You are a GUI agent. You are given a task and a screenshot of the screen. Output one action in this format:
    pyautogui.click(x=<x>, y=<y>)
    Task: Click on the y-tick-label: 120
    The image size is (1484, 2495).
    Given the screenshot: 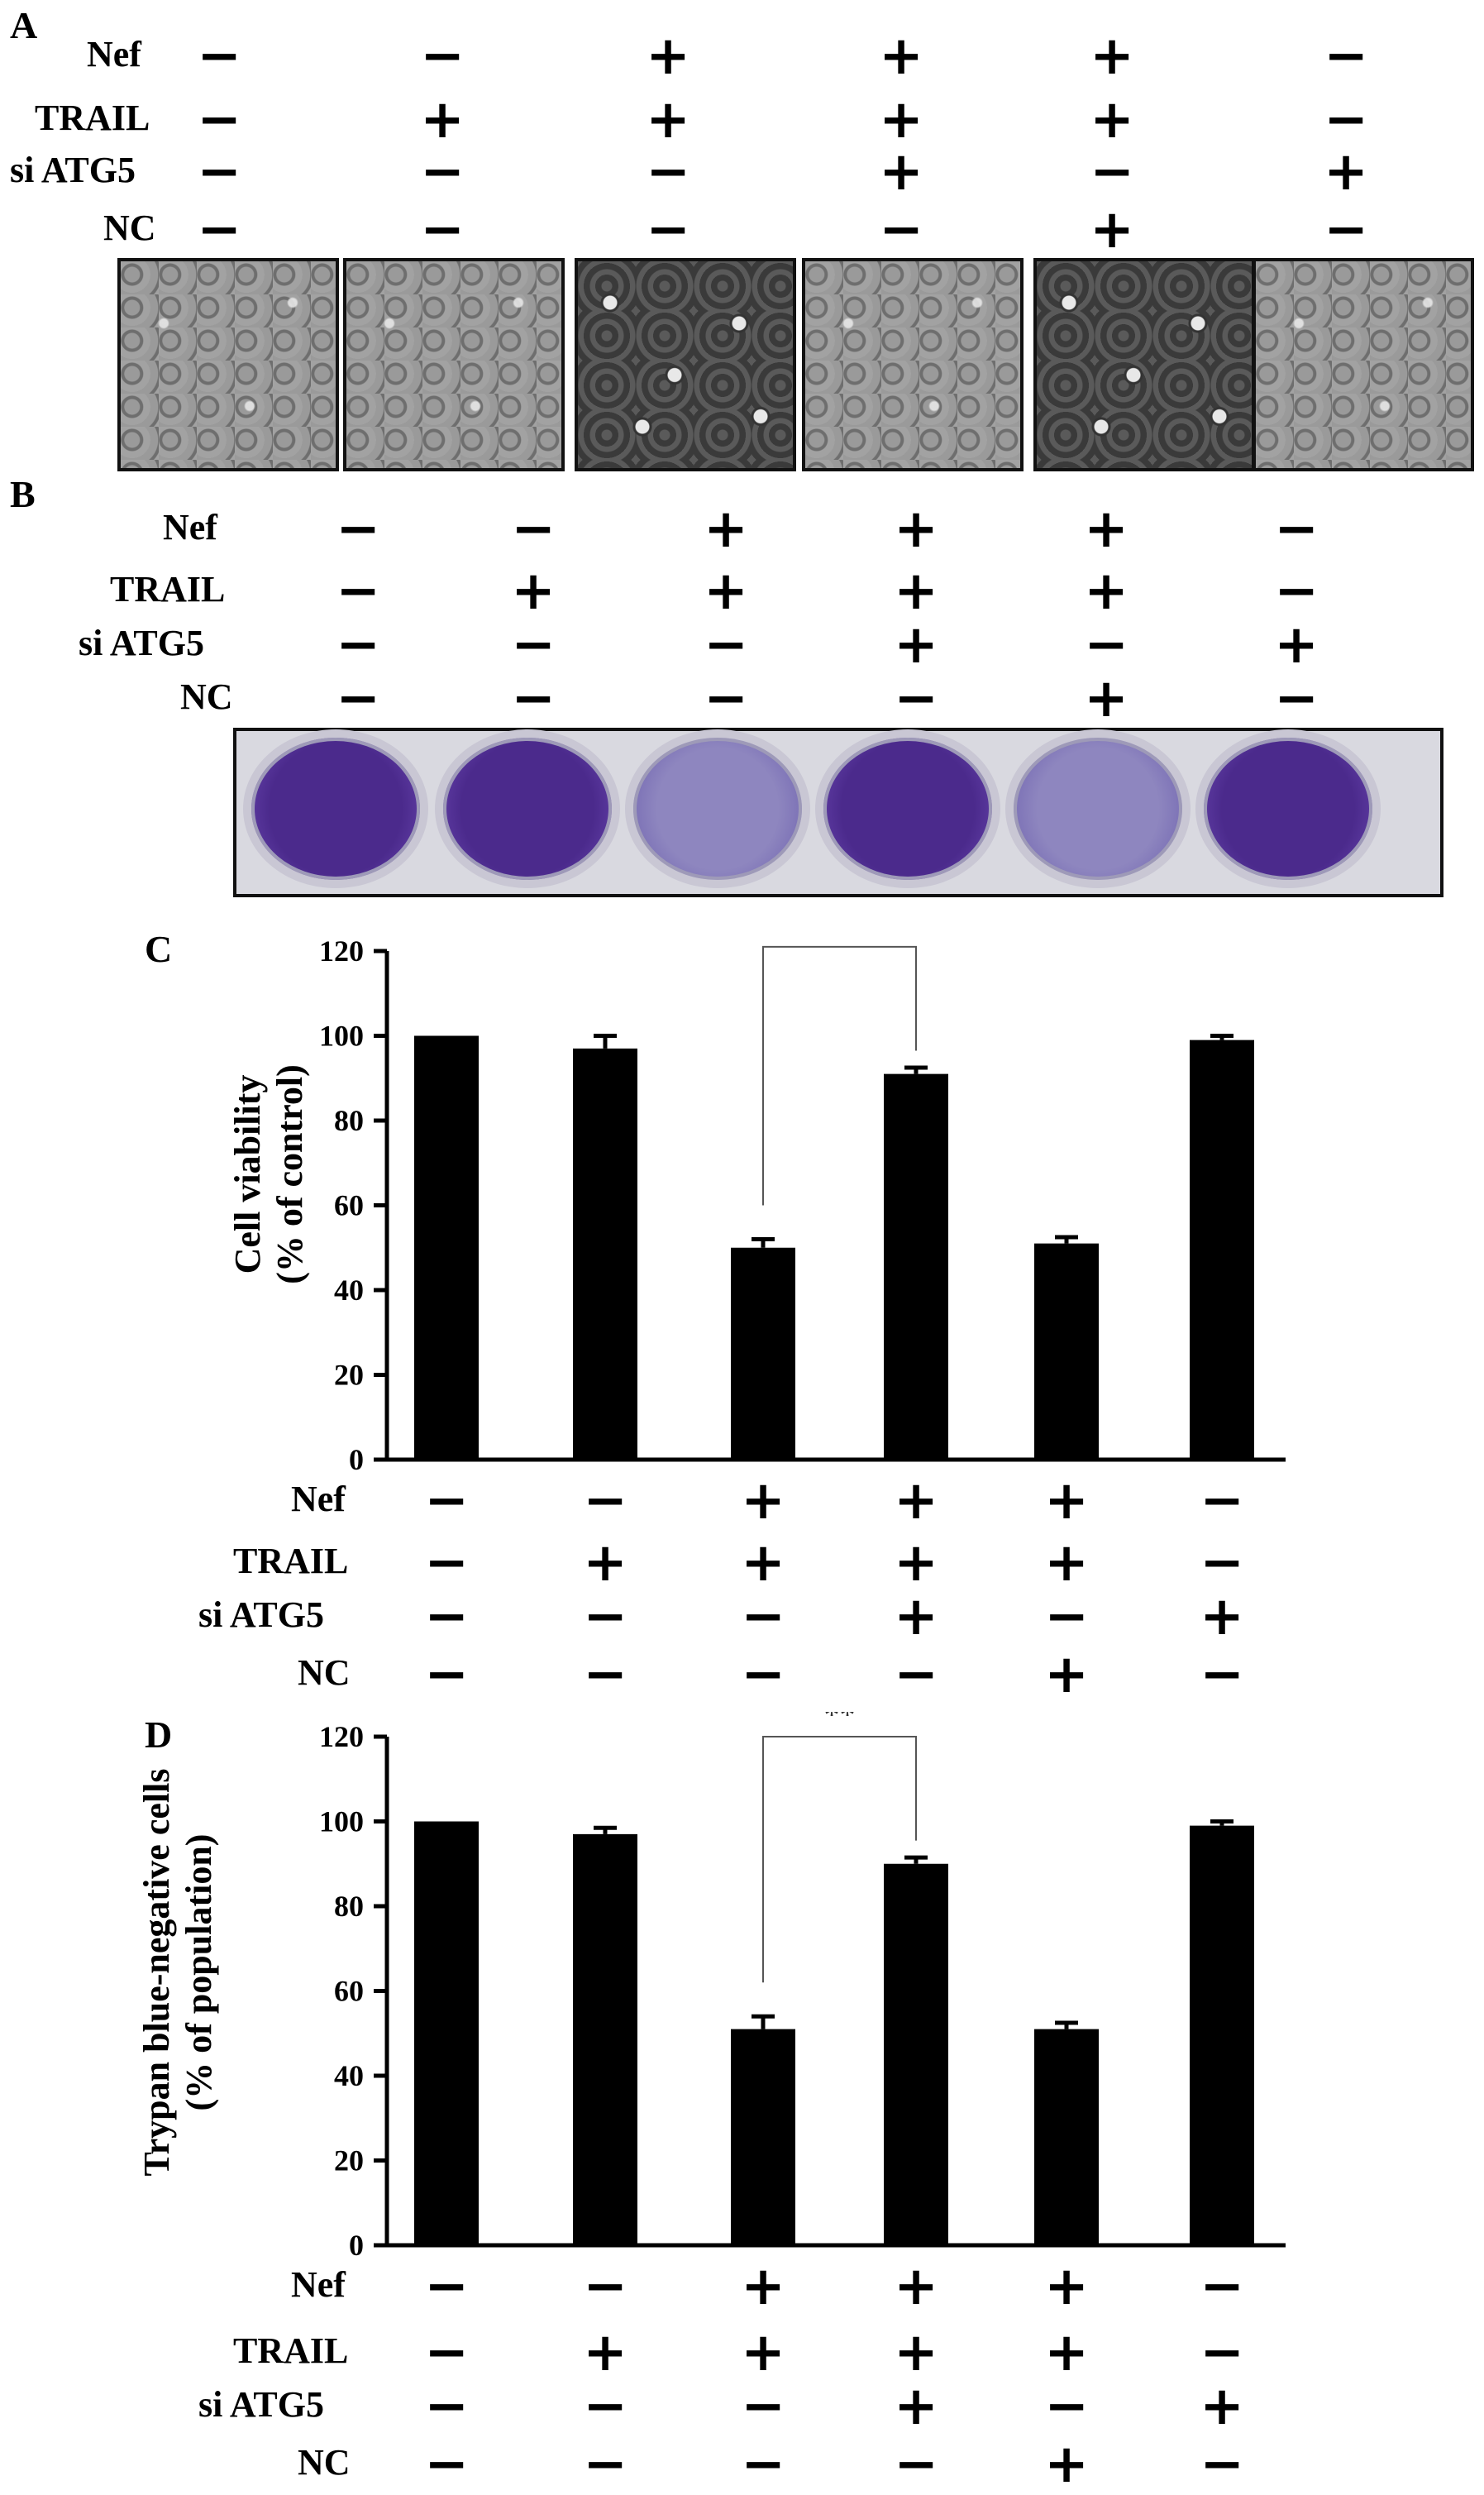 What is the action you would take?
    pyautogui.click(x=342, y=1737)
    